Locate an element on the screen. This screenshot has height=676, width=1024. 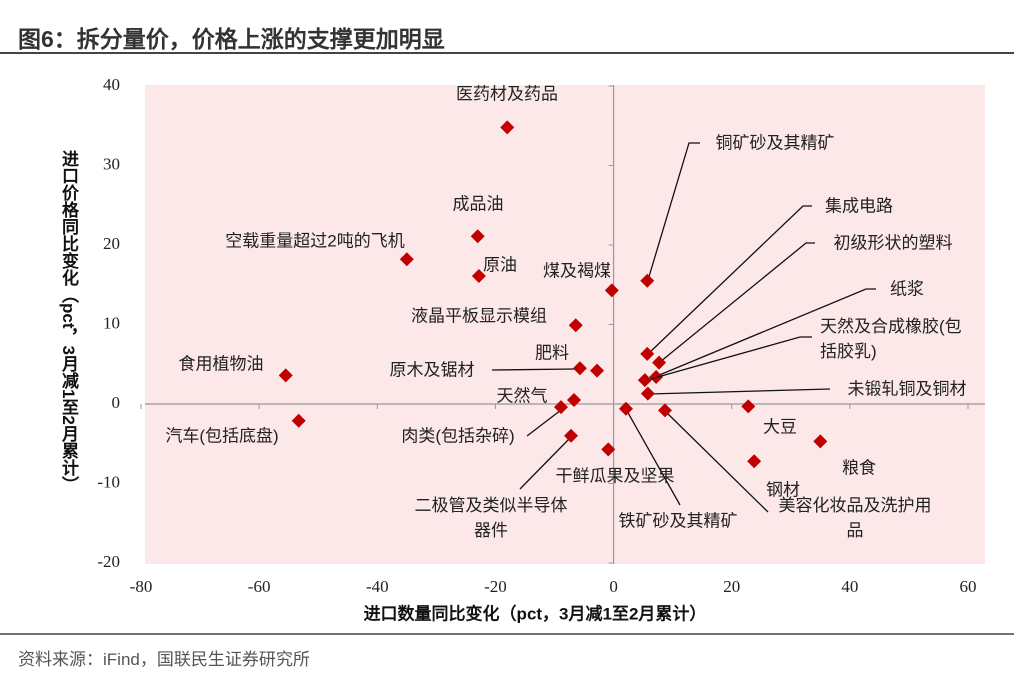
source: 资料来源：iFind，国联民生证券研究所 is located at coordinates (164, 659).